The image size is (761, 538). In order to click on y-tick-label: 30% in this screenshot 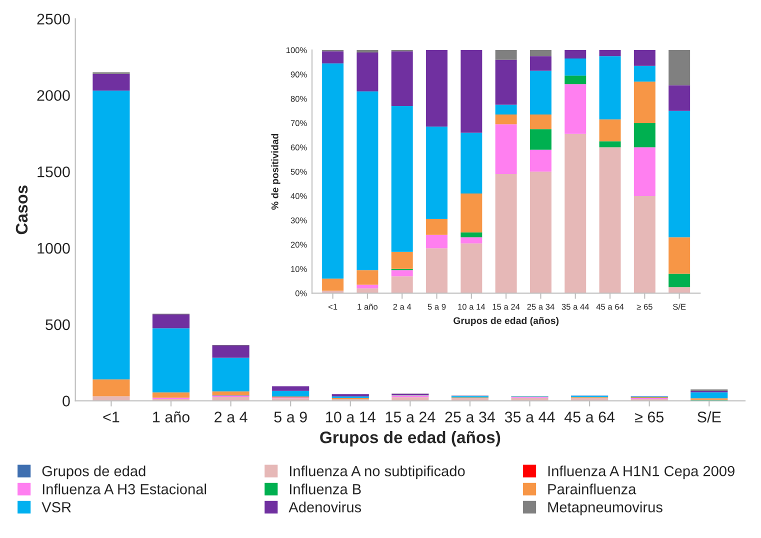, I will do `click(298, 220)`.